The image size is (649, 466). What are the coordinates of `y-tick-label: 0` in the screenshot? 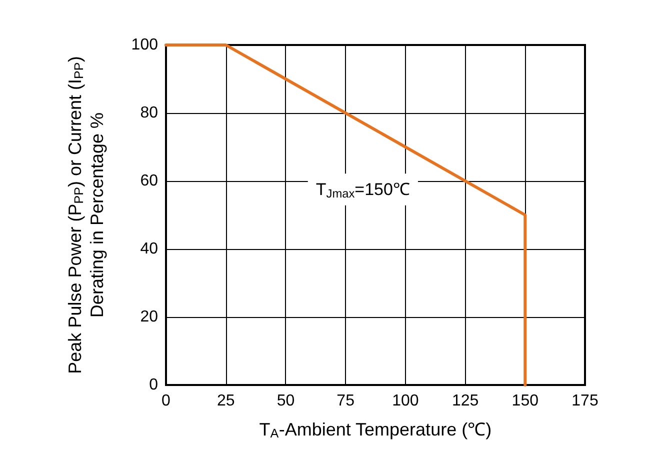 It's located at (153, 385).